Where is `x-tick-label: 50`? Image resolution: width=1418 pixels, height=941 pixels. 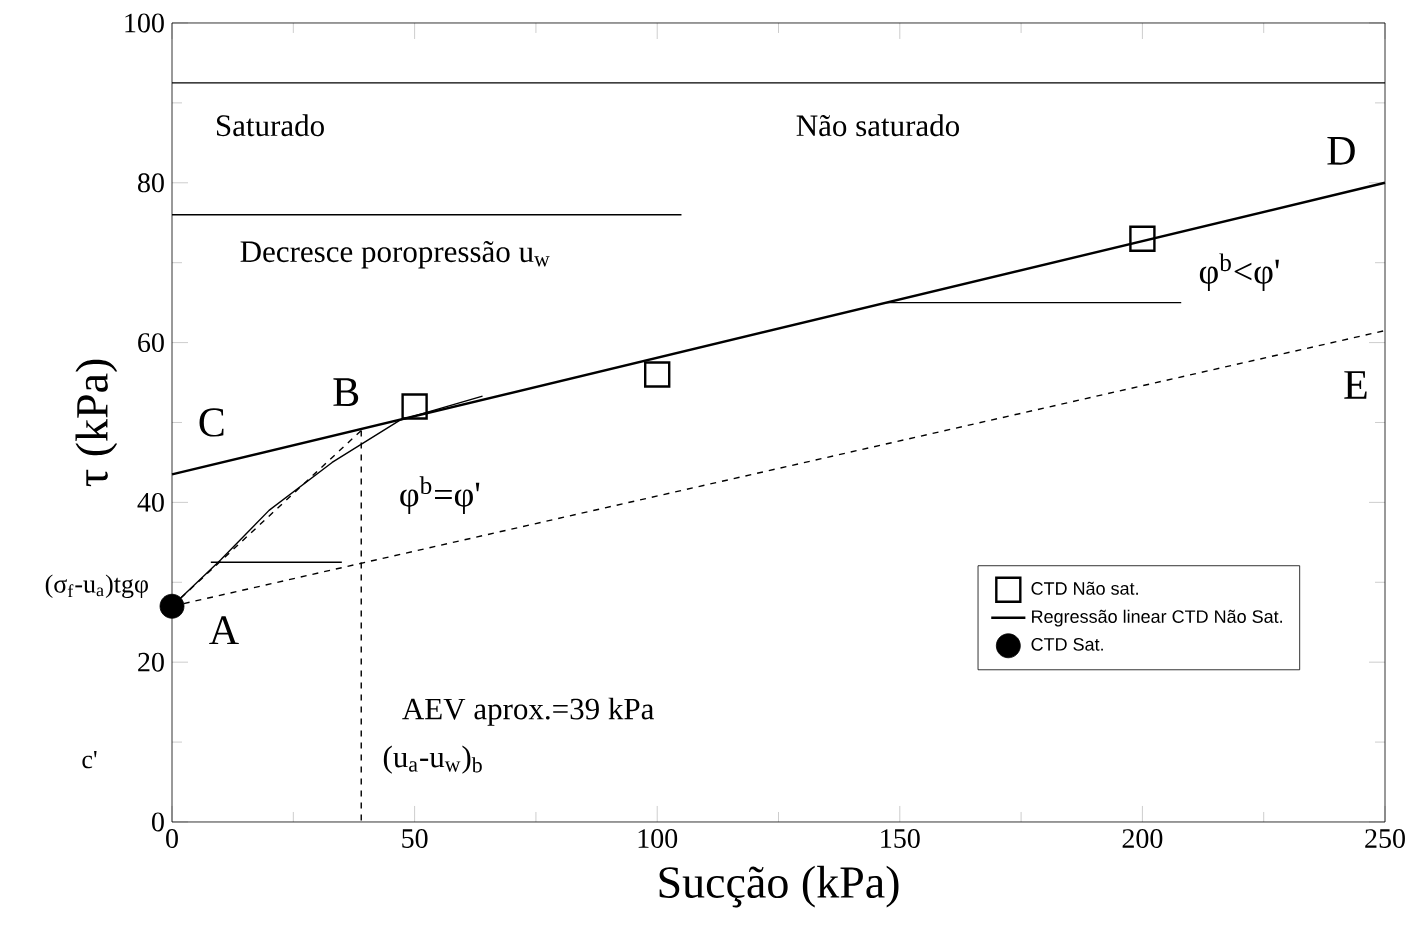
x-tick-label: 50 is located at coordinates (415, 838).